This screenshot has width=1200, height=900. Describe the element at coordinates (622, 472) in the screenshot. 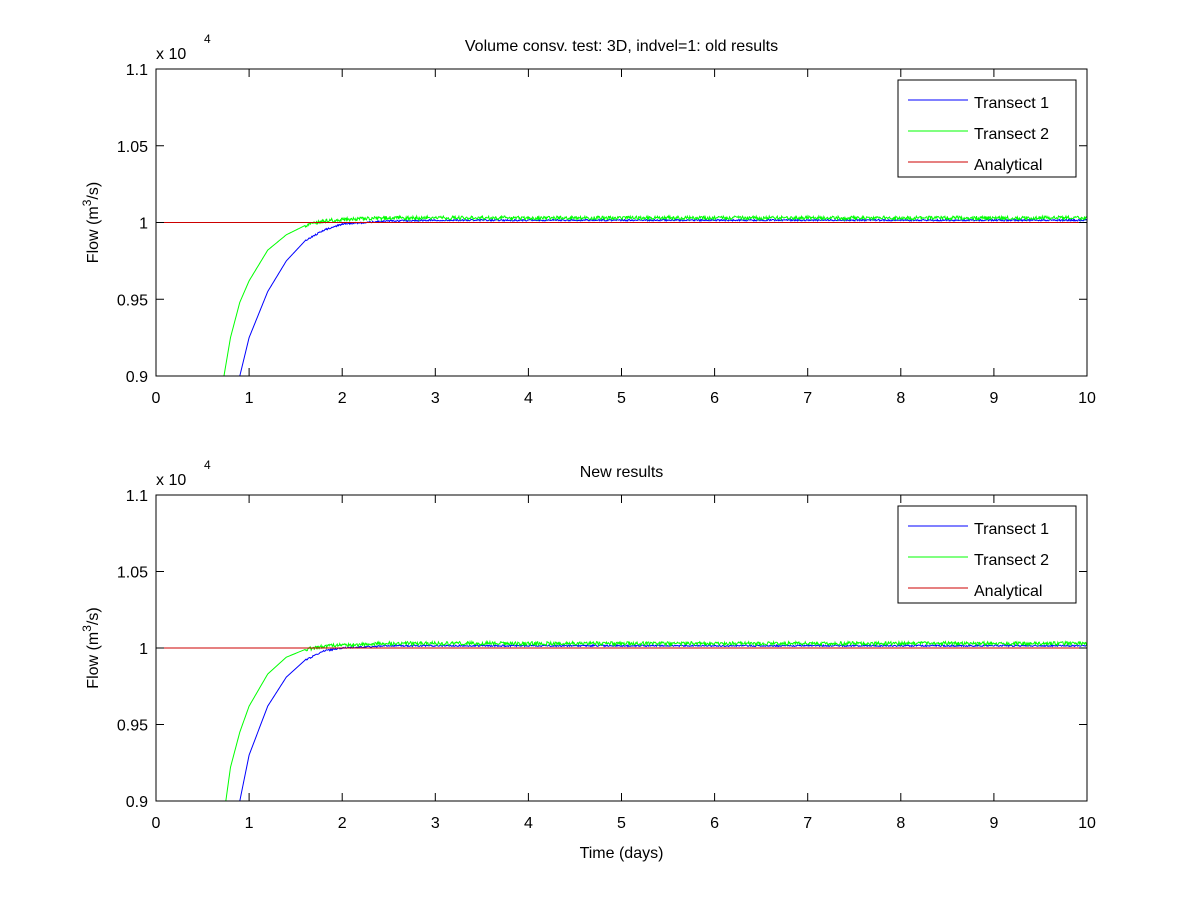

I see `chart-title: New results` at that location.